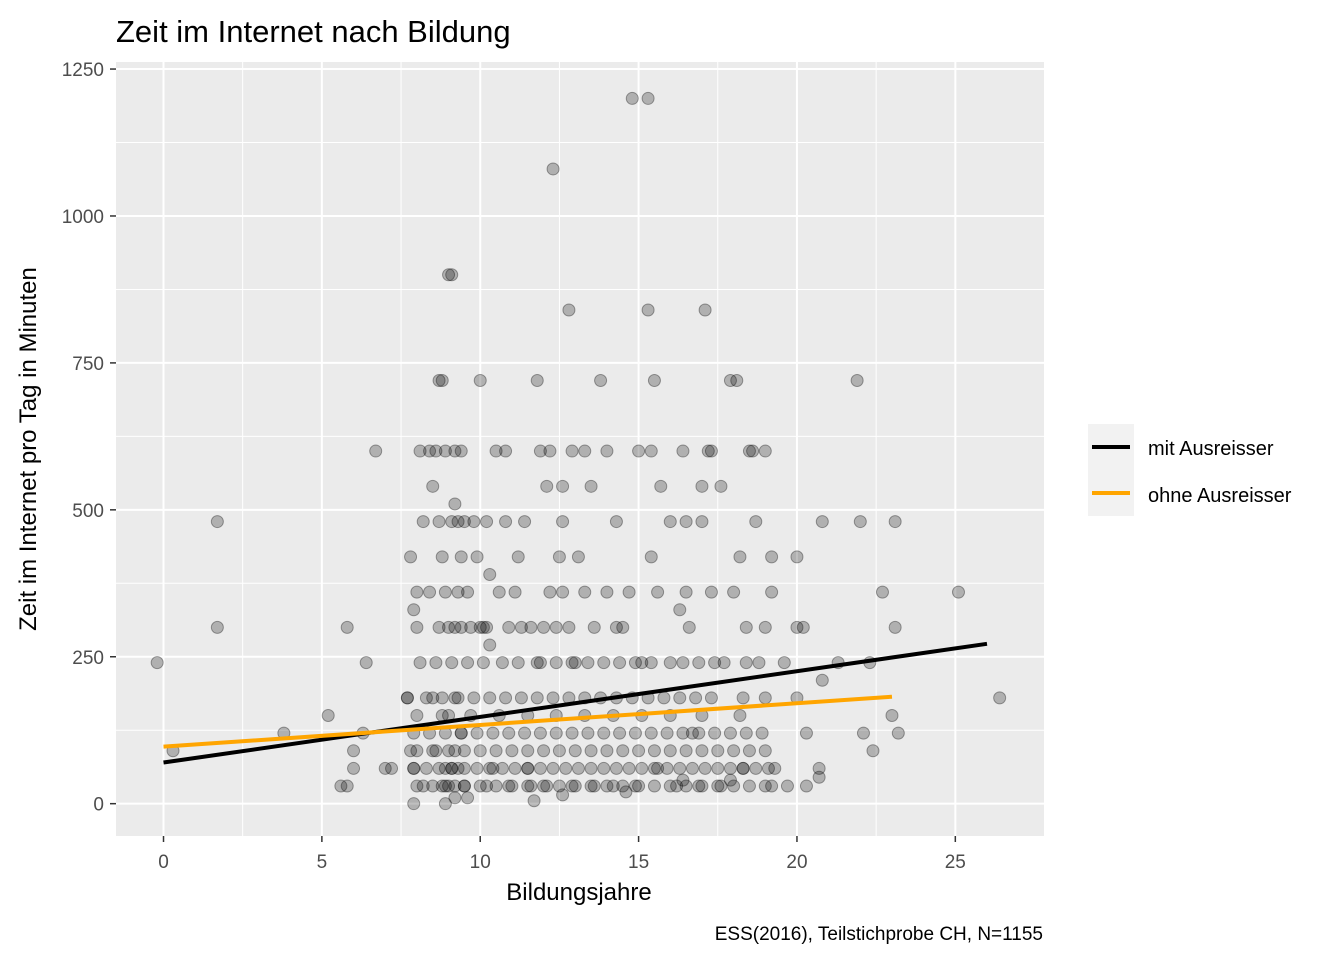  I want to click on x-axis-title: Bildungsjahre, so click(578, 892).